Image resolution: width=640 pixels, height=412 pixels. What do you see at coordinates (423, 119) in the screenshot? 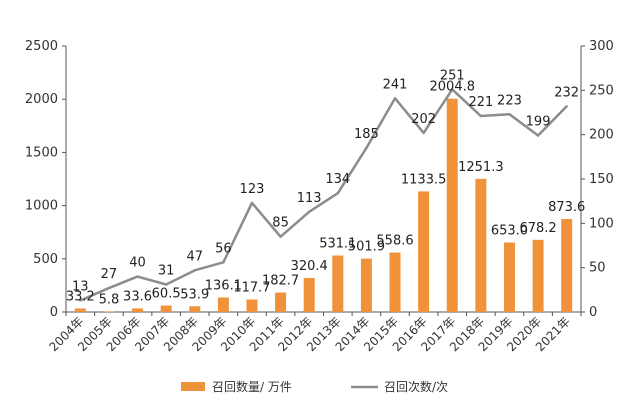
I see `line-value-label: 202` at bounding box center [423, 119].